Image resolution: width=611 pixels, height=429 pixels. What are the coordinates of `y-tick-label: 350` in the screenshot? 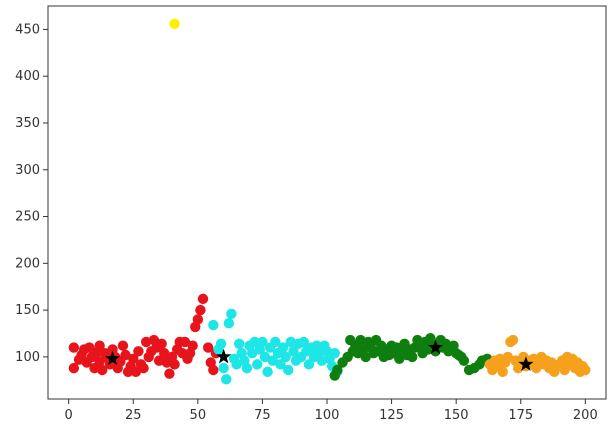 It's located at (27, 123).